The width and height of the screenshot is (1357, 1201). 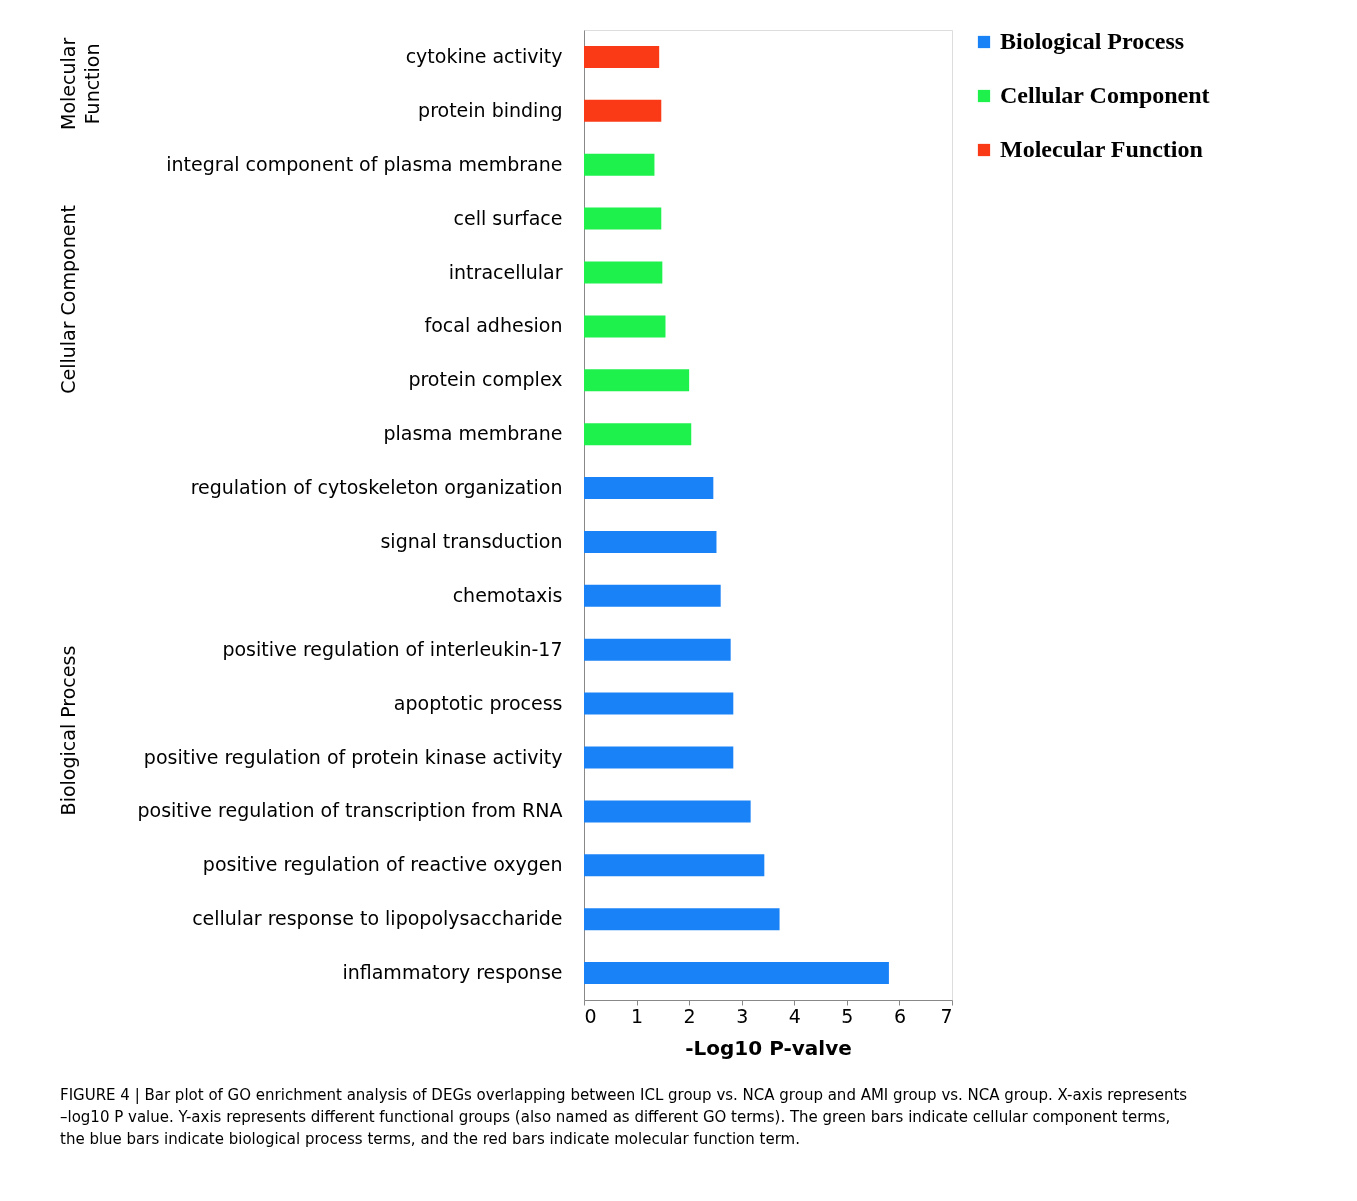 I want to click on legend-label: Cellular Component, so click(x=1105, y=95).